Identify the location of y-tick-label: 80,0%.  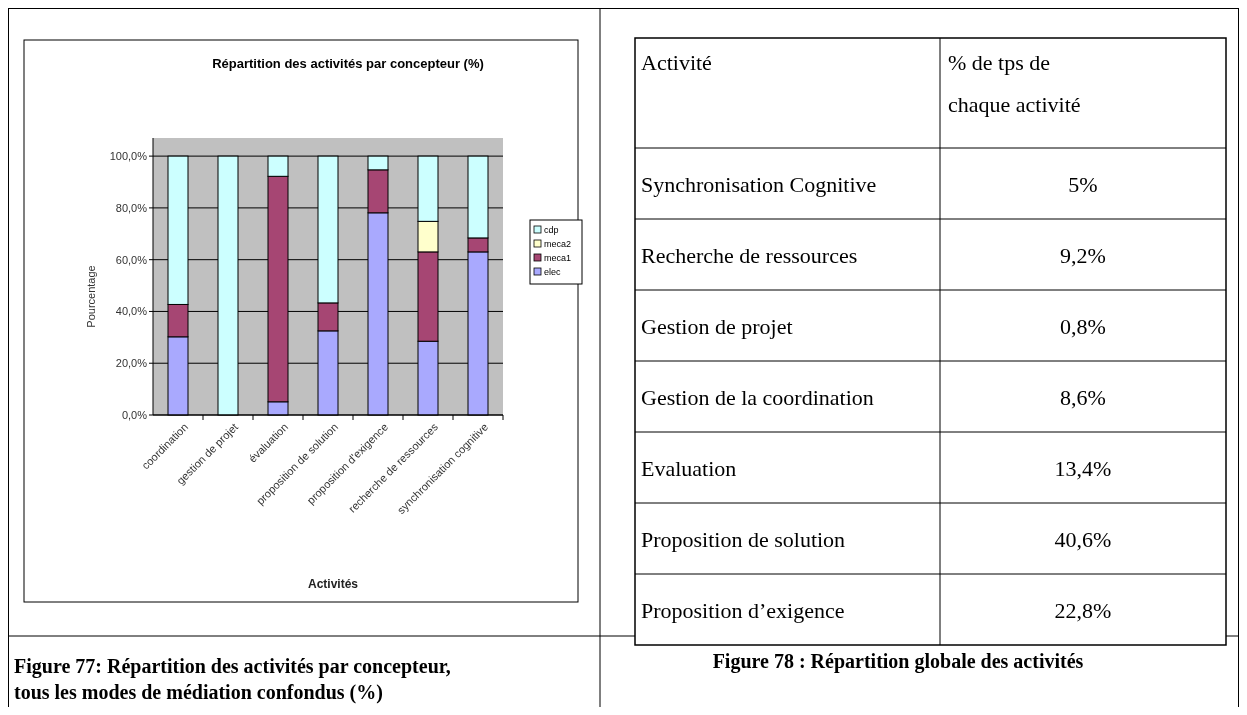
(131, 207).